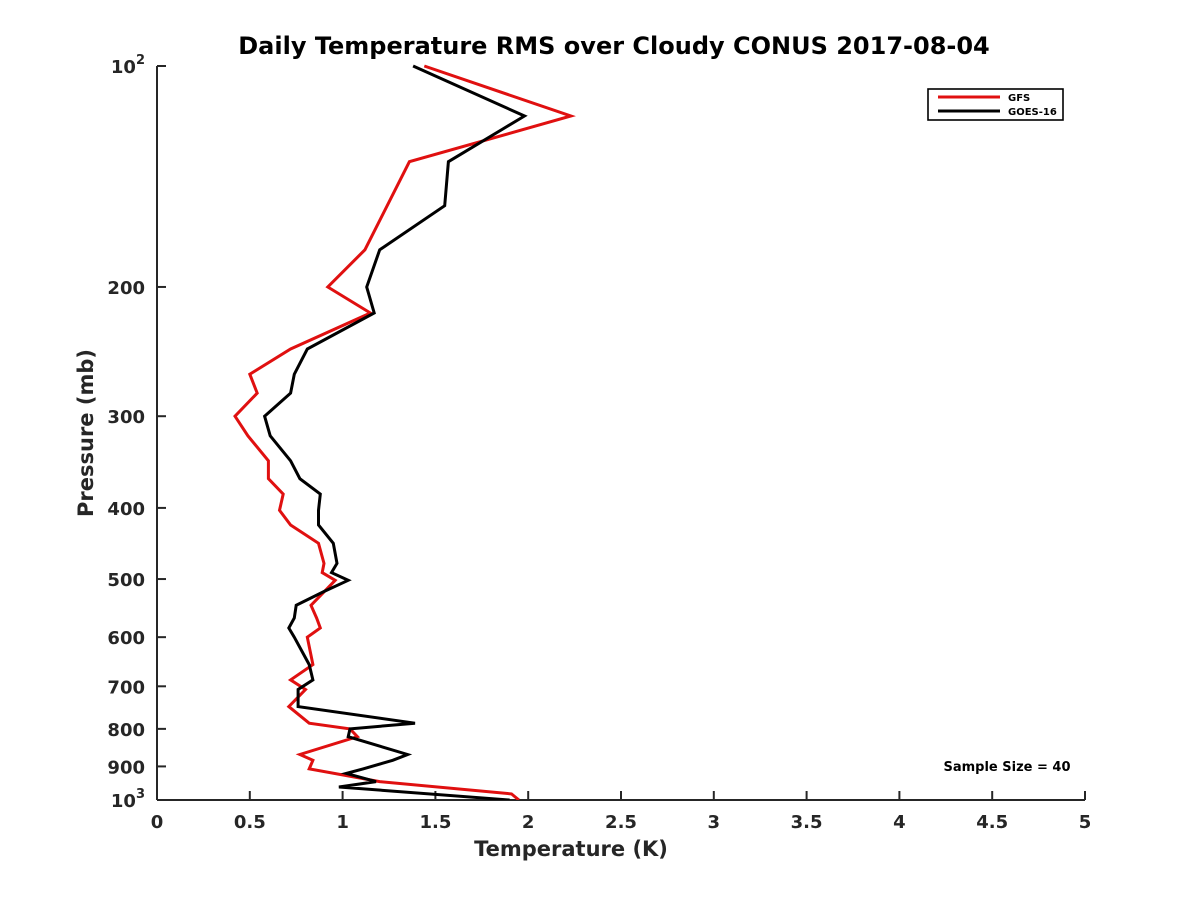  I want to click on x-tick-label: 0.5, so click(250, 822).